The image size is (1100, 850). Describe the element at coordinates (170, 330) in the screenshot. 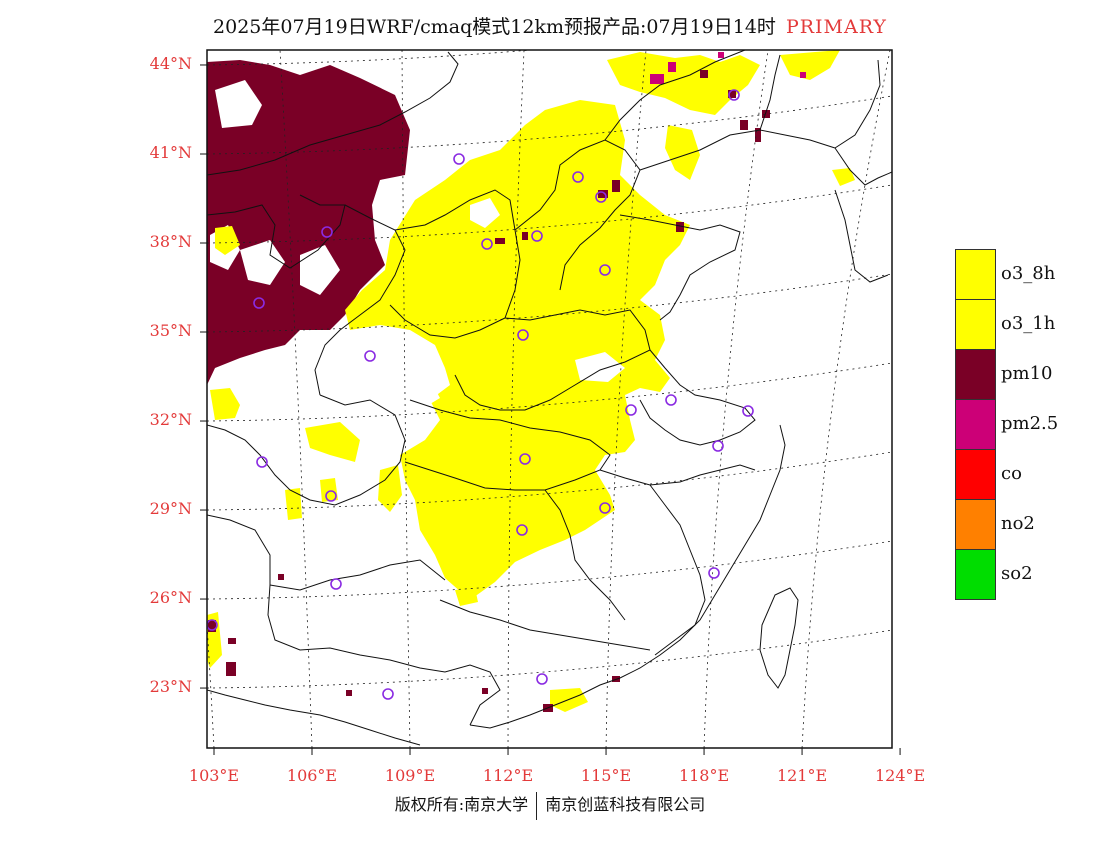

I see `lat-label: 35°N` at that location.